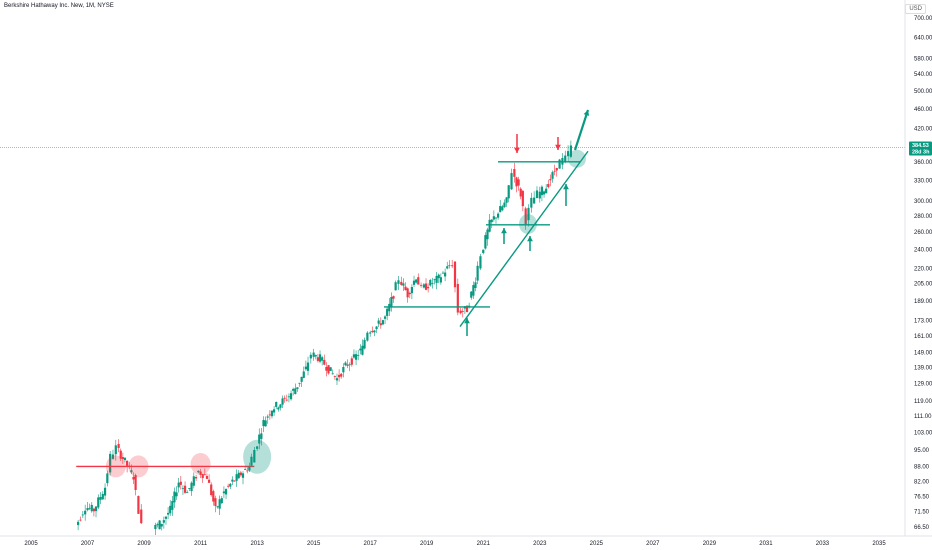  I want to click on arrow-shaft, so click(581, 130).